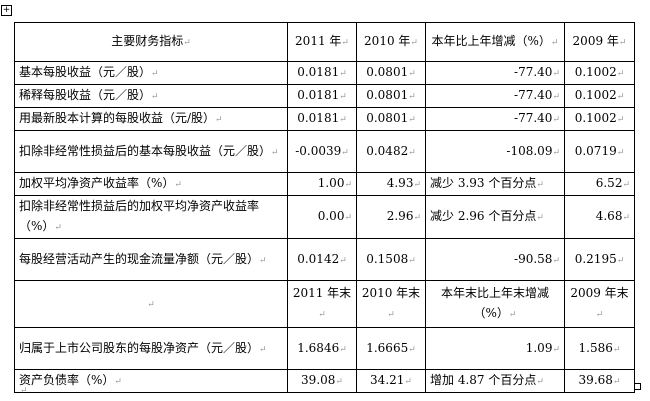  Describe the element at coordinates (495, 259) in the screenshot. I see `value-cell: -90.58` at that location.